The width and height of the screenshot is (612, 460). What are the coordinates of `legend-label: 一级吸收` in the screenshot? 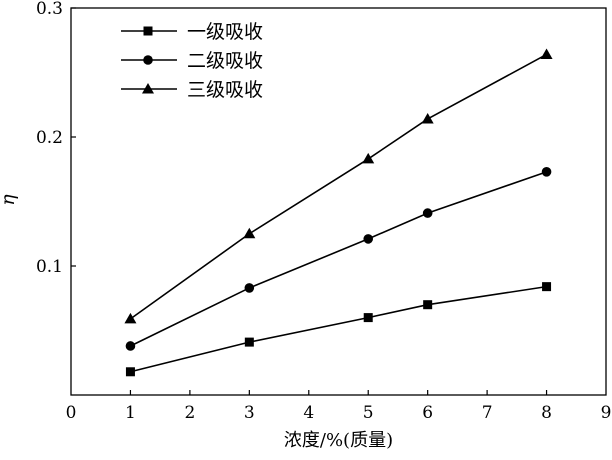 It's located at (225, 32).